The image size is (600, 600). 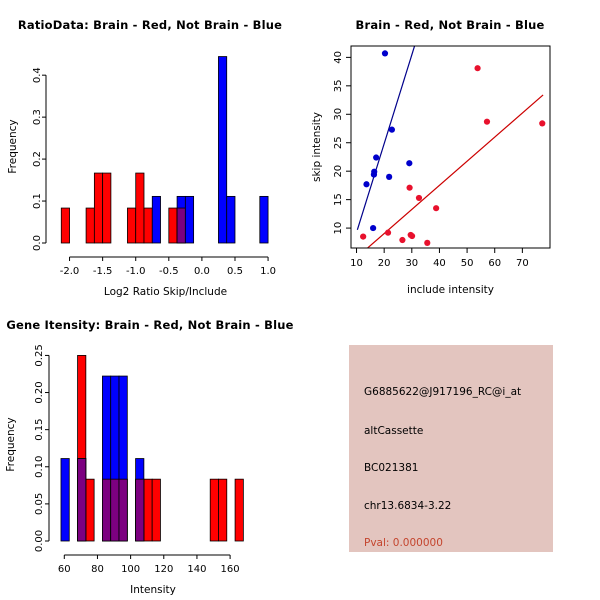 I want to click on svg-text: -1.5, so click(x=103, y=271).